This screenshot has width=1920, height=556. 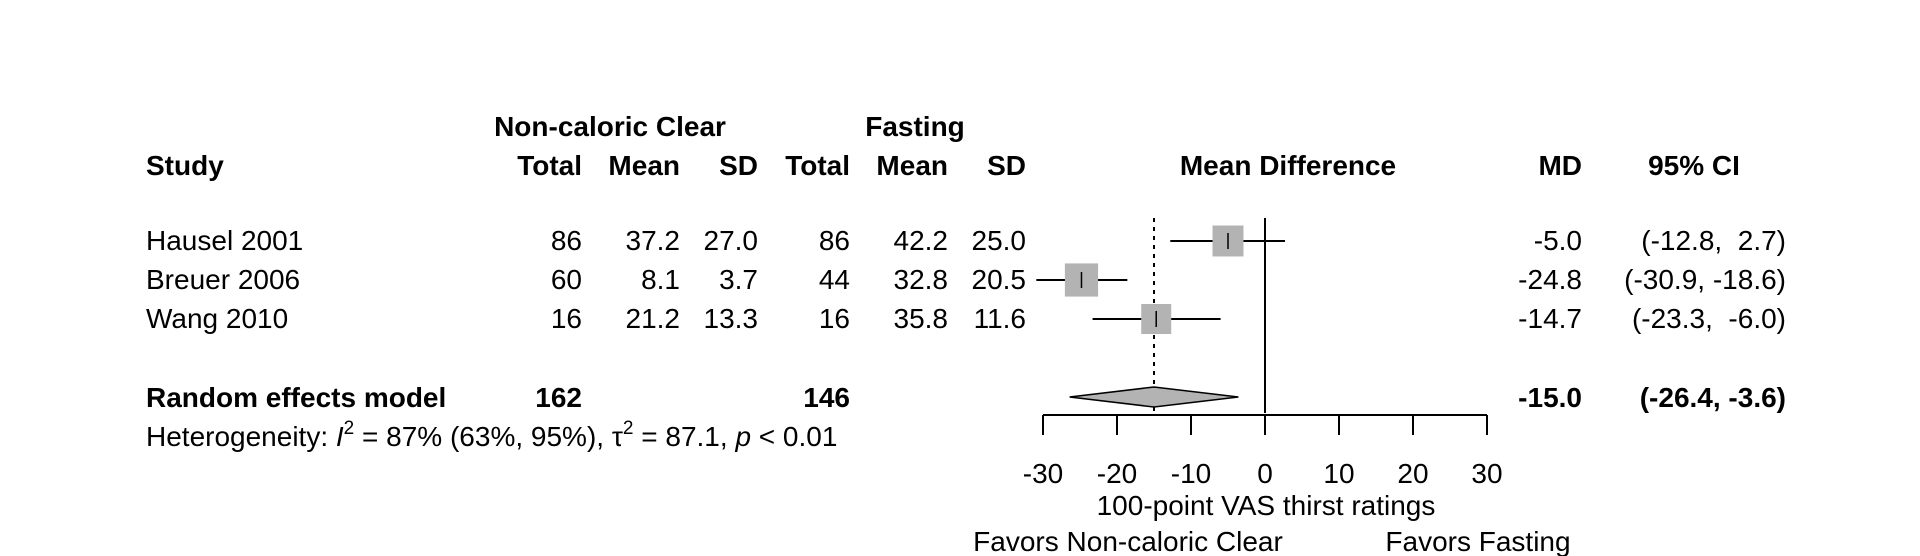 I want to click on x-axis-tick-label: 20, so click(x=1412, y=473).